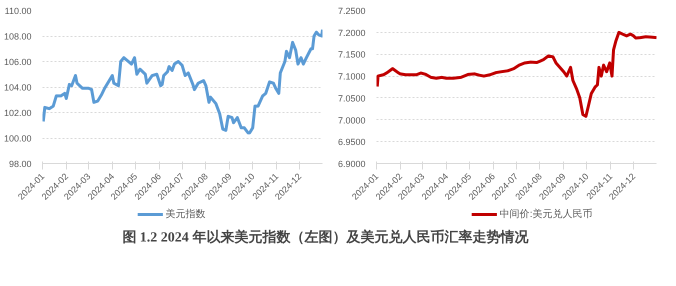  I want to click on y-tick-label: 7.1000, so click(352, 77).